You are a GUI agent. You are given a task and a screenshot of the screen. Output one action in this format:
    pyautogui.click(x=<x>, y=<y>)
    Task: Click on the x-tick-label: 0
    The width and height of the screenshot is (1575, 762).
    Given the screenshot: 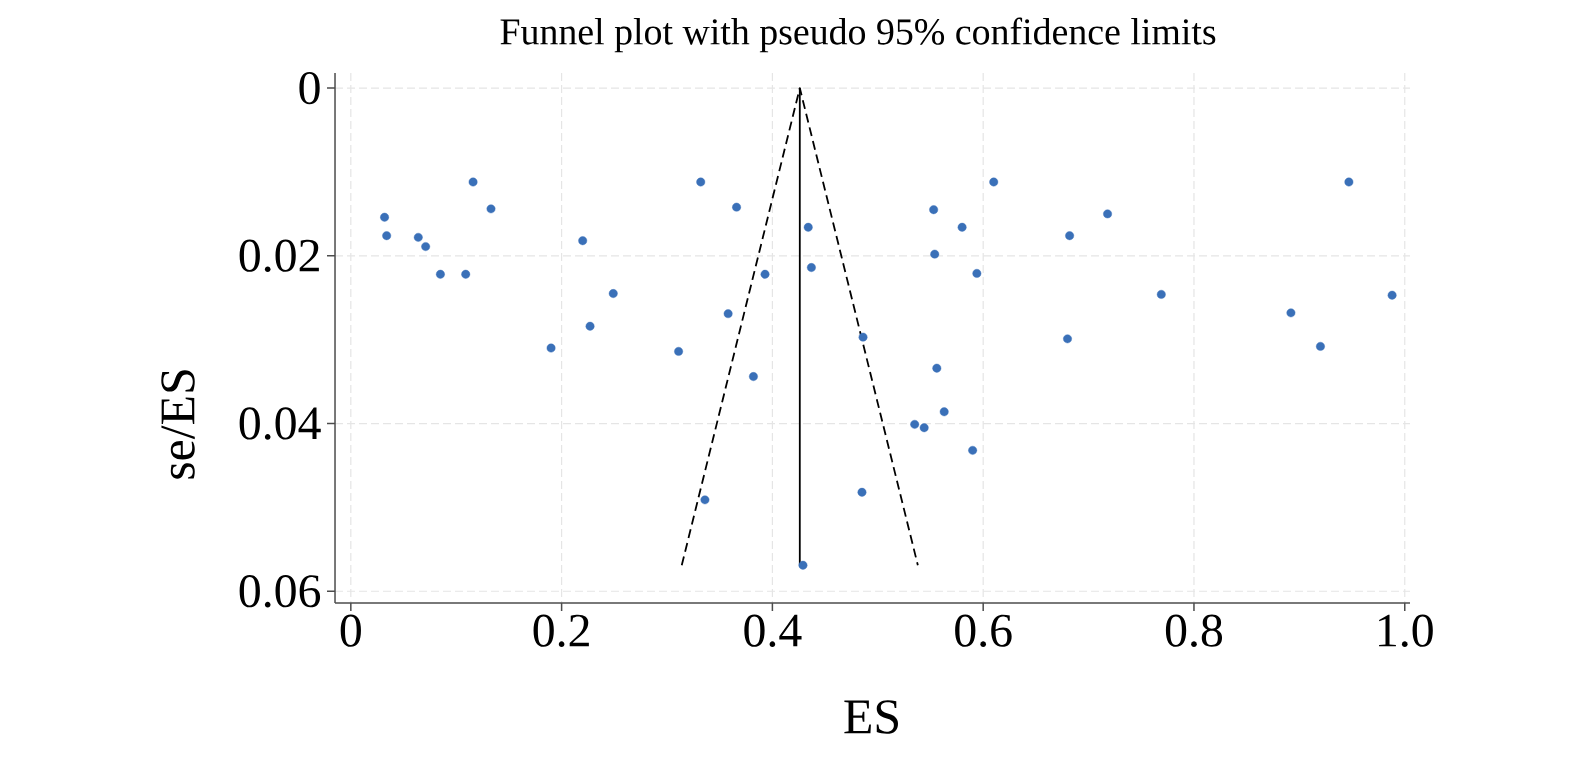 What is the action you would take?
    pyautogui.click(x=350, y=630)
    